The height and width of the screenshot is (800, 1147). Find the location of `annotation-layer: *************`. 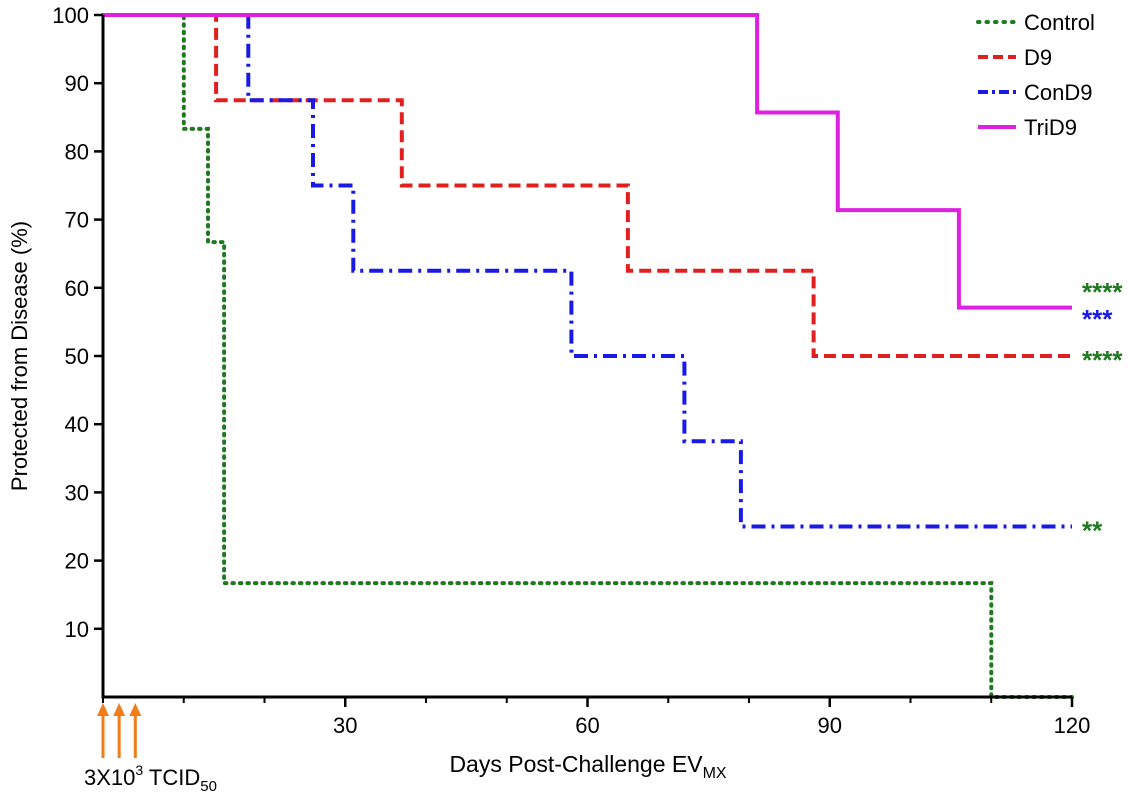

annotation-layer: ************* is located at coordinates (1102, 411).